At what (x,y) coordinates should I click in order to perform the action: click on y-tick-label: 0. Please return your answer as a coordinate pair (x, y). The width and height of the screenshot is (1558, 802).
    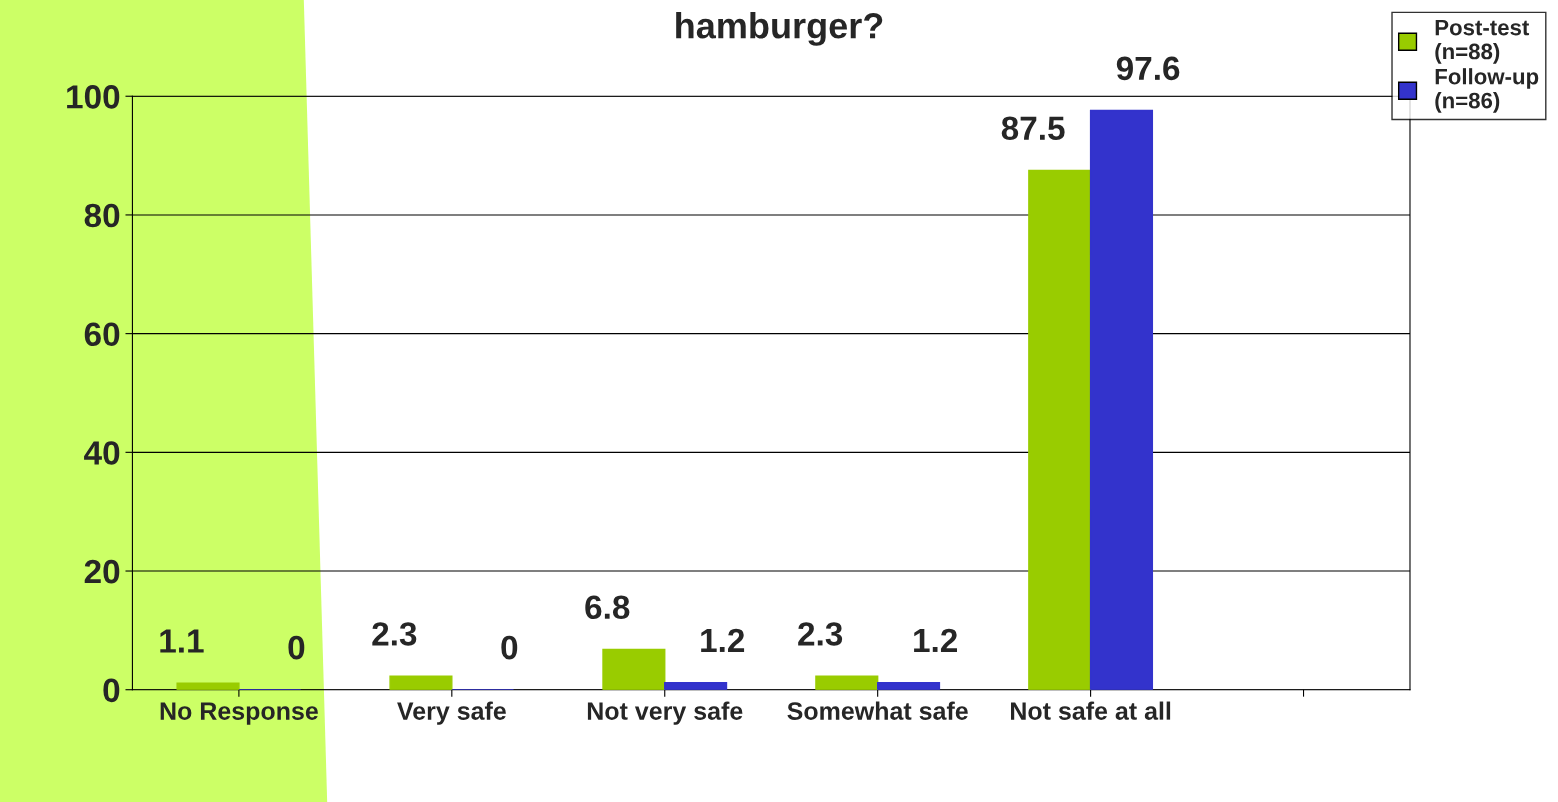
    Looking at the image, I should click on (111, 690).